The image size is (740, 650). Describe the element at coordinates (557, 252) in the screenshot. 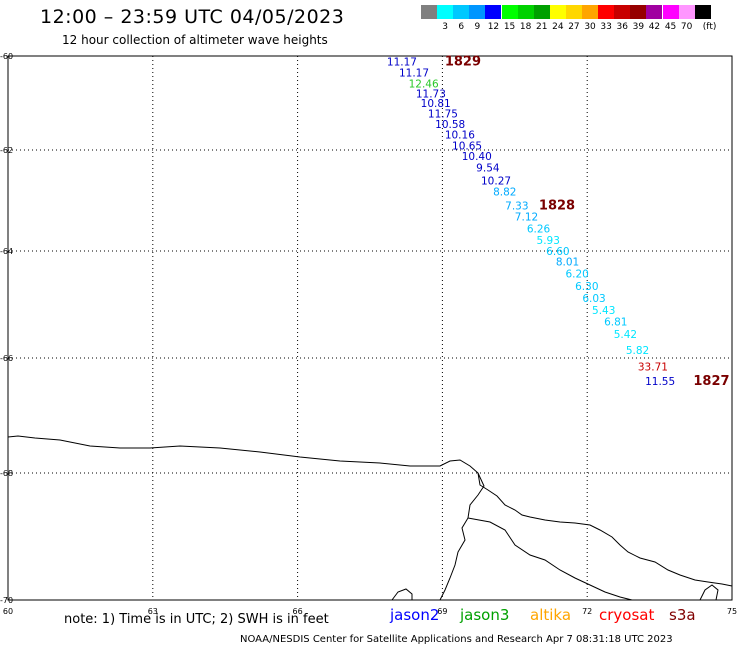

I see `wave-height-value: 6.60` at that location.